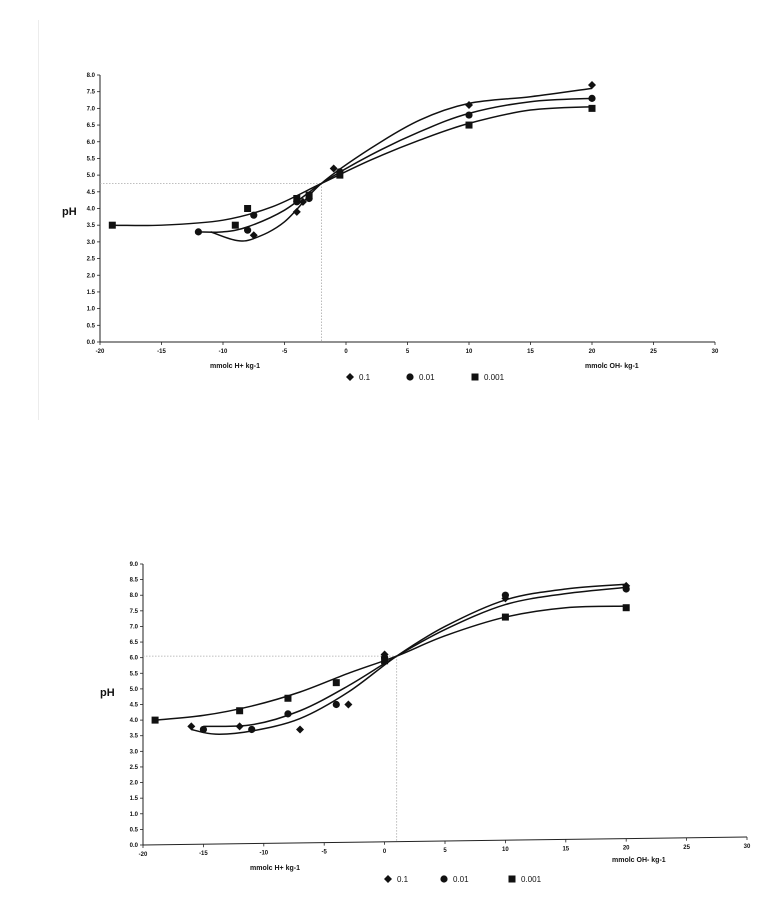 This screenshot has height=921, width=771. What do you see at coordinates (134, 752) in the screenshot?
I see `y-tick-label: 3.0` at bounding box center [134, 752].